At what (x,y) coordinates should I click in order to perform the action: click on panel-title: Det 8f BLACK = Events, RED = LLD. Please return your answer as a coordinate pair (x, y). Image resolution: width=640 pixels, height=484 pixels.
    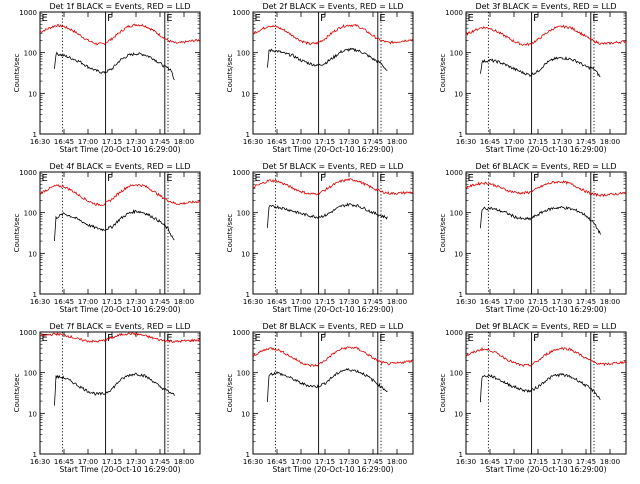
    Looking at the image, I should click on (332, 326).